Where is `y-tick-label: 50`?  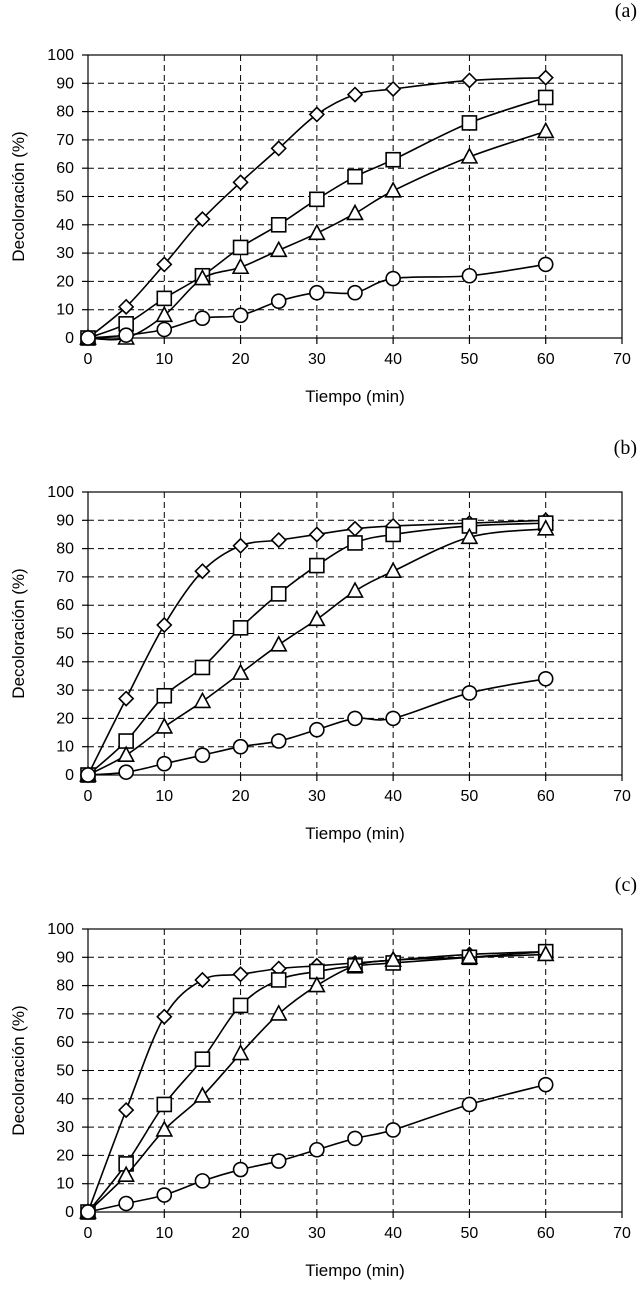
y-tick-label: 50 is located at coordinates (65, 634).